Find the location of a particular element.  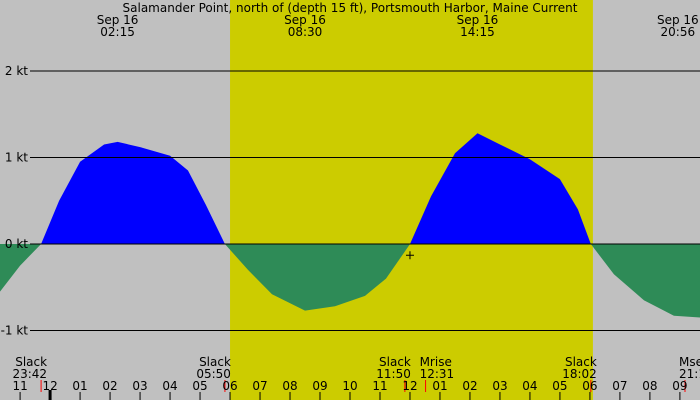

y-tick-label: -1 kt is located at coordinates (15, 331).